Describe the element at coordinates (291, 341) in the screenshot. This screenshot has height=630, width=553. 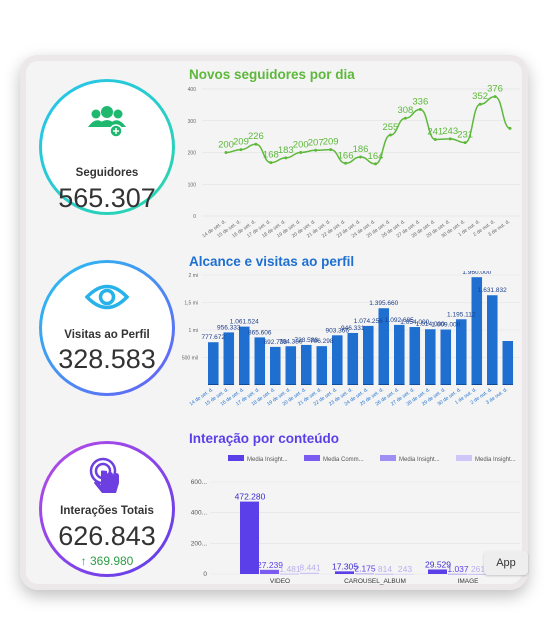
I see `data-label: 704.386` at that location.